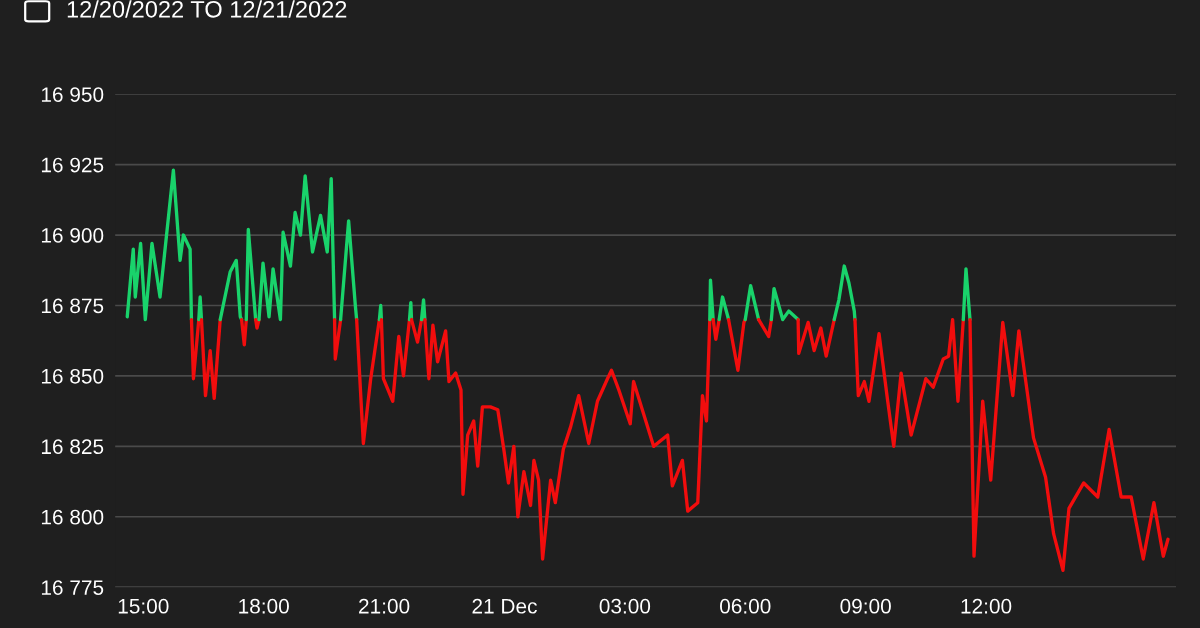 This screenshot has width=1200, height=628. I want to click on y-tick-label: 16 800, so click(72, 517).